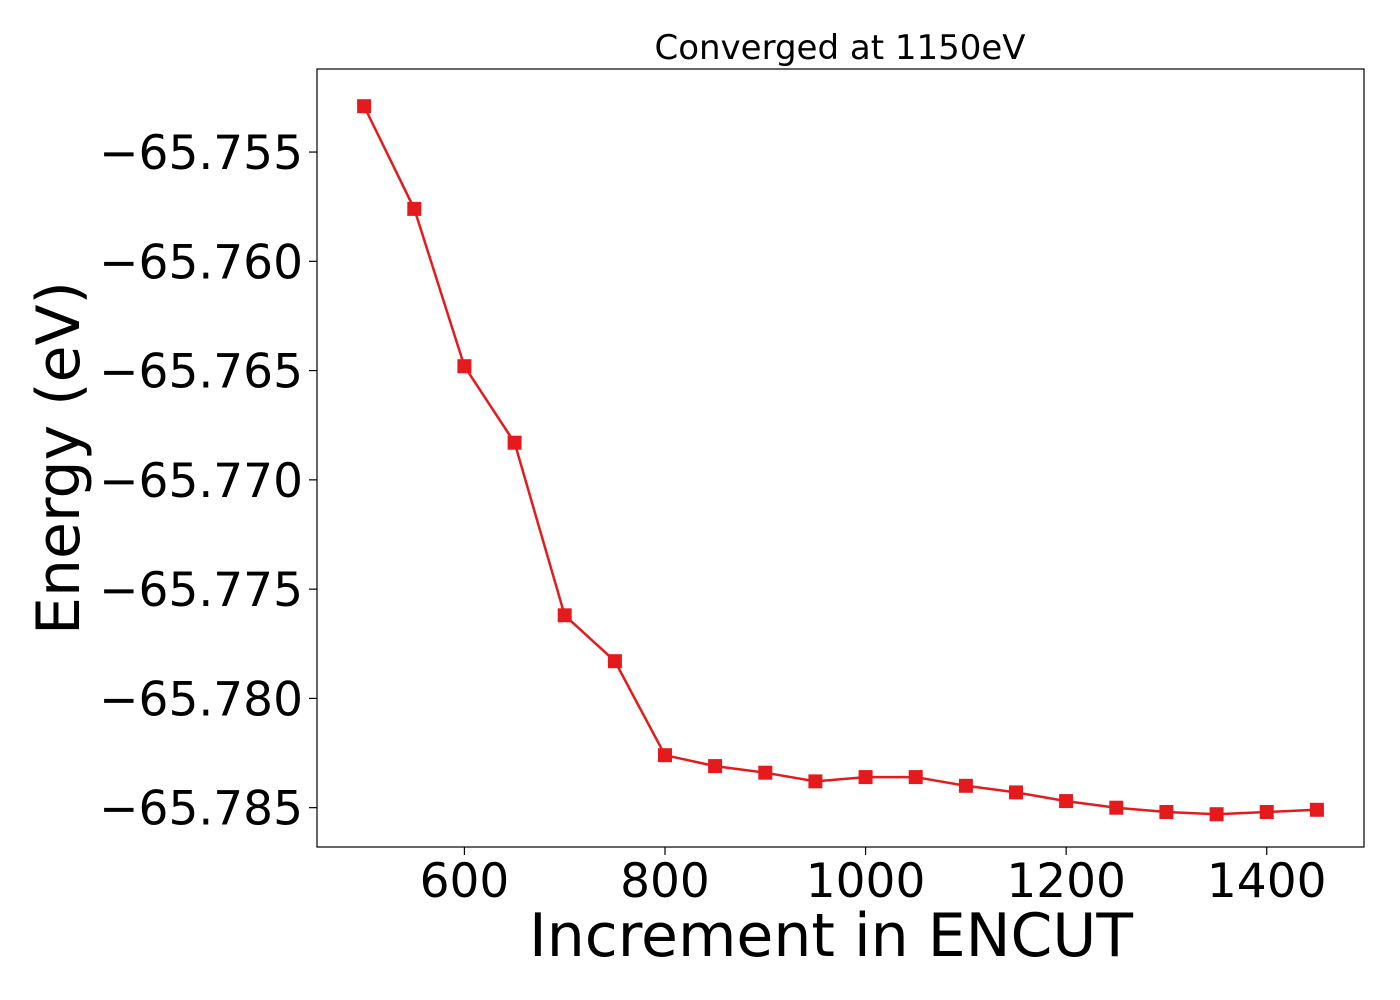  What do you see at coordinates (866, 881) in the screenshot?
I see `x-tick-label: 1000` at bounding box center [866, 881].